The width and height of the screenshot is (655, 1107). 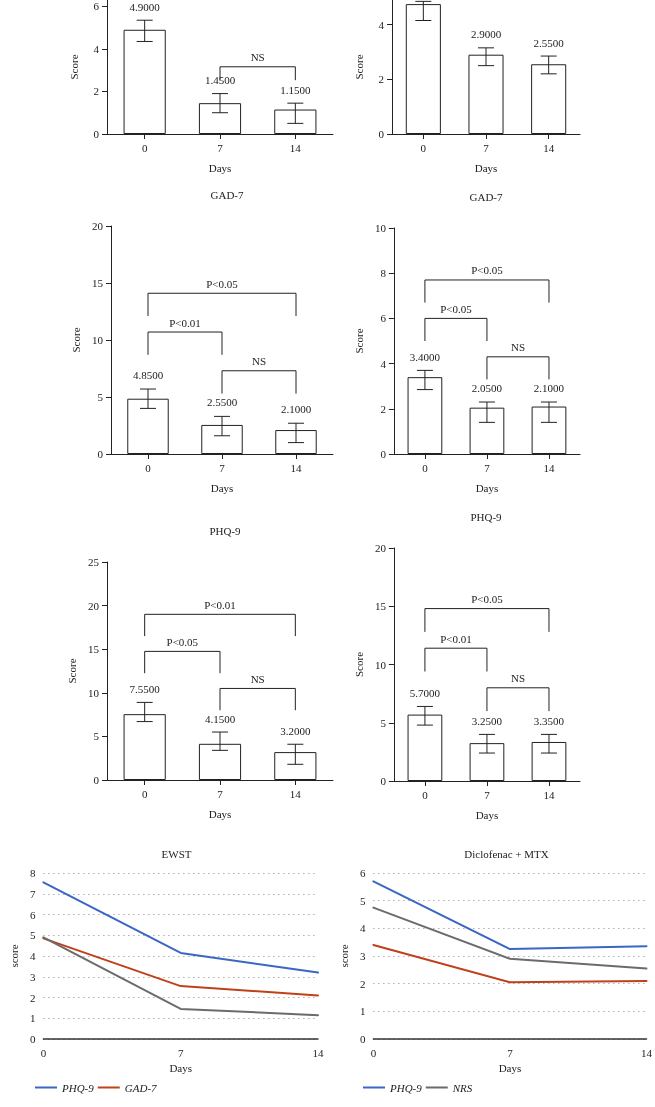 I want to click on y-tick-label: 7, so click(x=32, y=893).